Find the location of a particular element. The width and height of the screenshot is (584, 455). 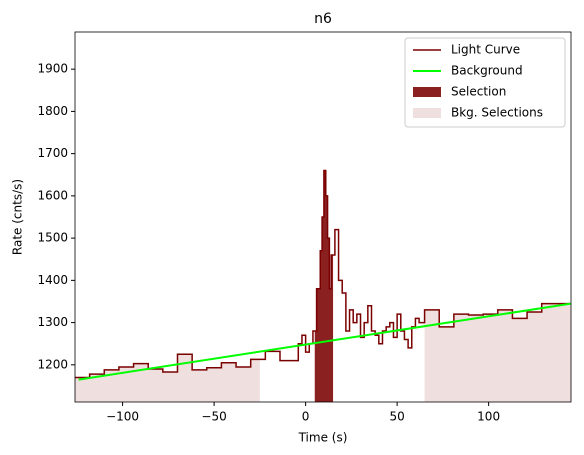

legend-label: Selection is located at coordinates (478, 92).